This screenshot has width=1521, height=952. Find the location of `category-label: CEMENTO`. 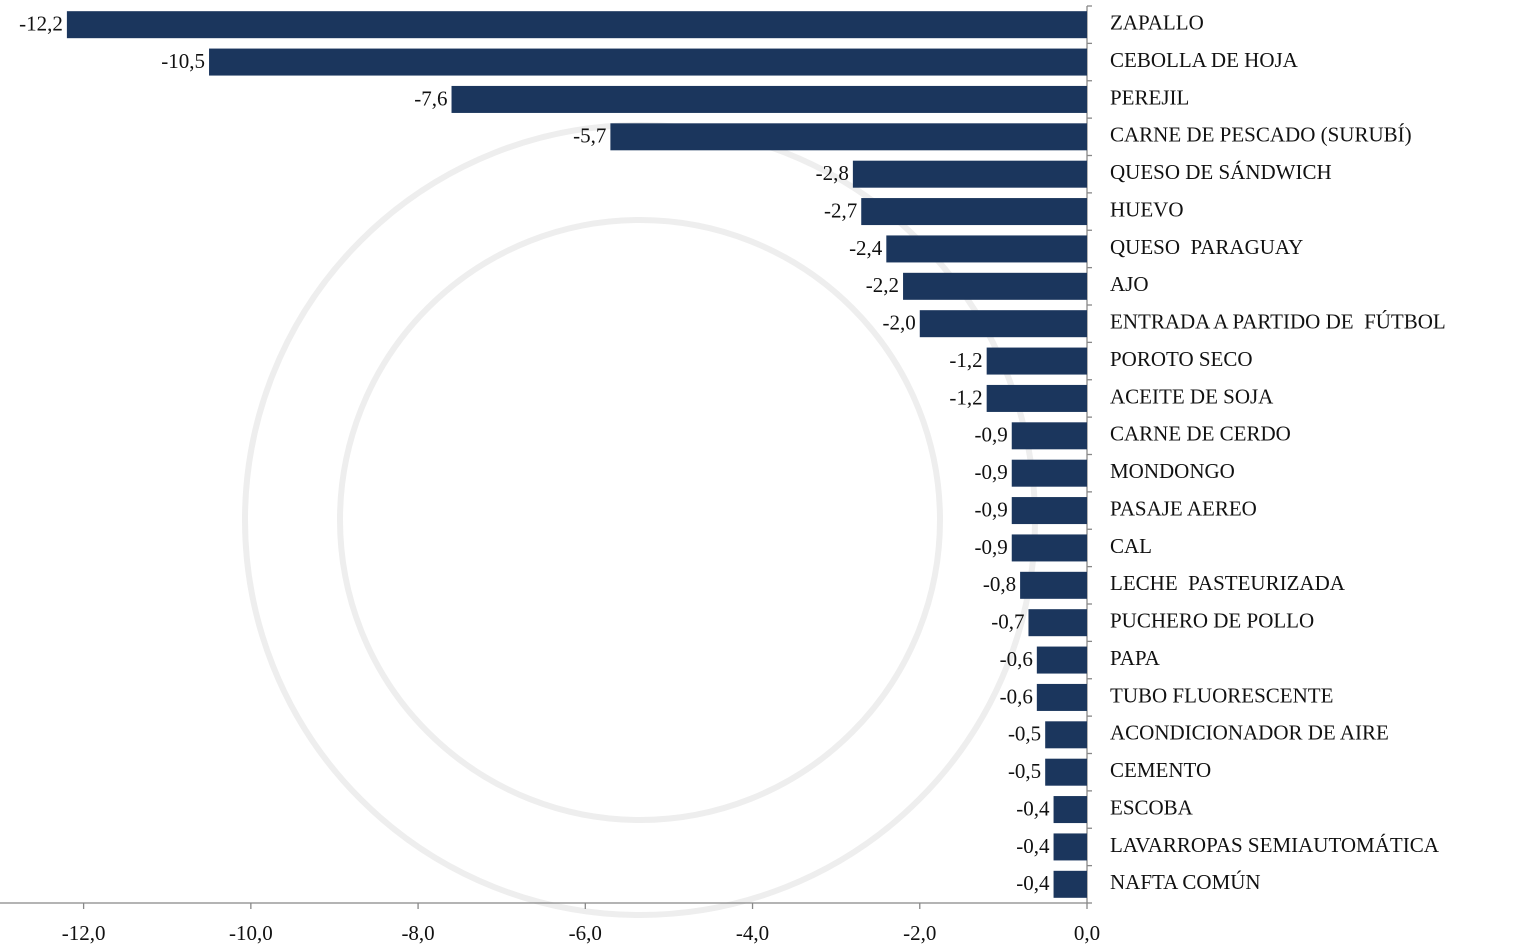

category-label: CEMENTO is located at coordinates (1160, 770).